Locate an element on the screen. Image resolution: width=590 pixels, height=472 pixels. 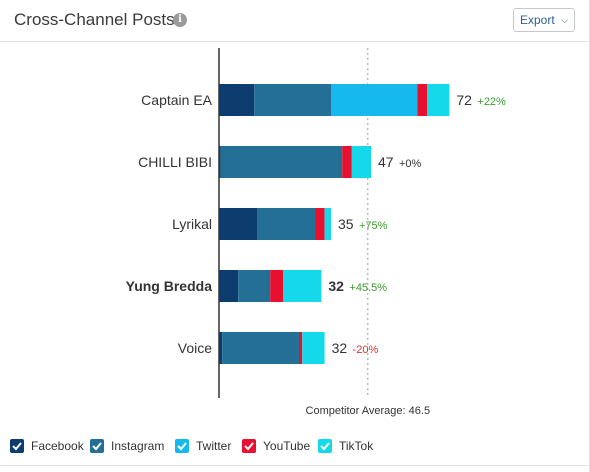
category-label-voice: Voice is located at coordinates (195, 348).